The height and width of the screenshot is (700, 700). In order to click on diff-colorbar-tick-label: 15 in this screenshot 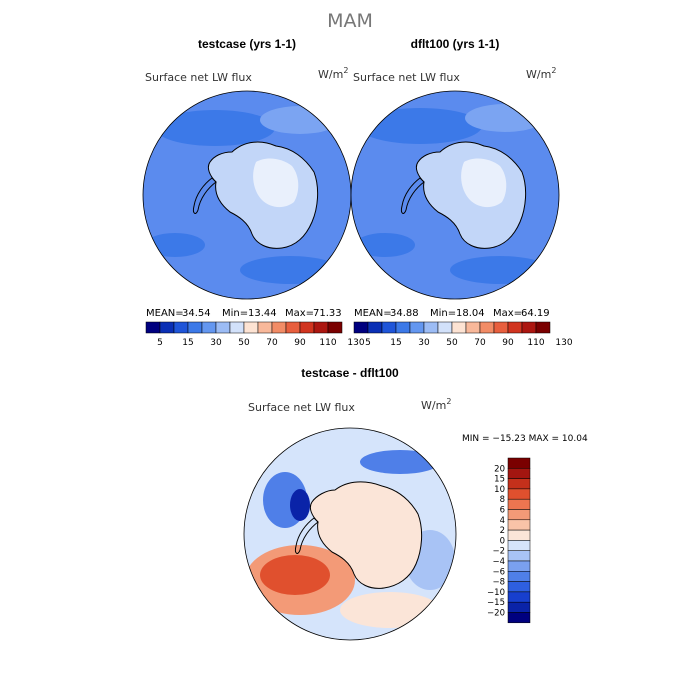, I will do `click(499, 480)`.